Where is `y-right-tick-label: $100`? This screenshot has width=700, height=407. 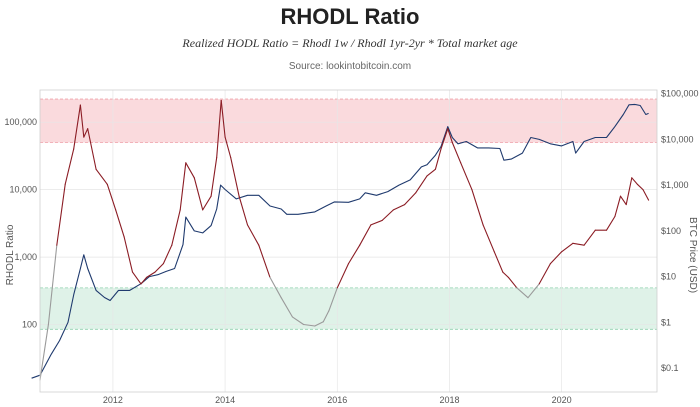 y-right-tick-label: $100 is located at coordinates (671, 231).